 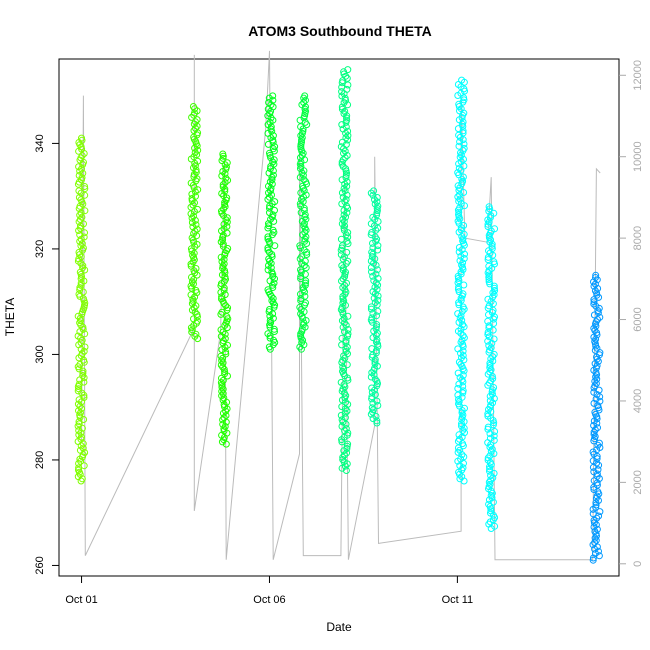 What do you see at coordinates (638, 564) in the screenshot?
I see `y2-tick-label: 0` at bounding box center [638, 564].